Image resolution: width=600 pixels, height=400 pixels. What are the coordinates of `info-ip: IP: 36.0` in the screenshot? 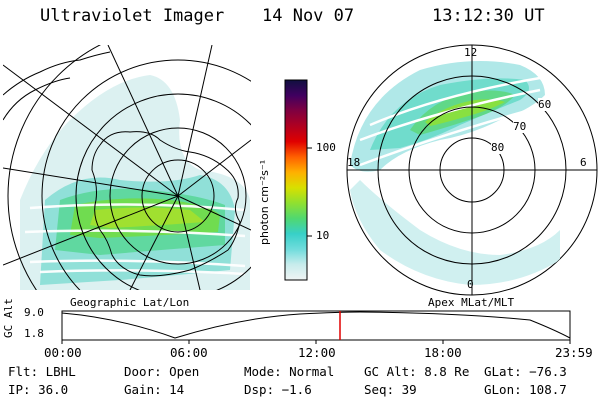 It's located at (38, 389).